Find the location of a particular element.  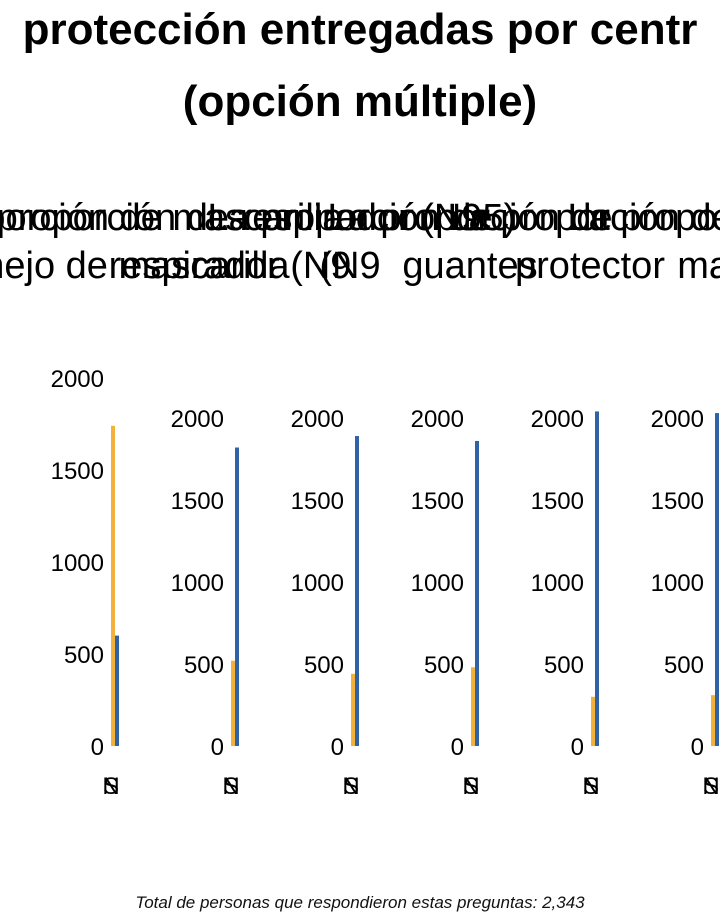

panel-2-xtick-N: N is located at coordinates (230, 786).